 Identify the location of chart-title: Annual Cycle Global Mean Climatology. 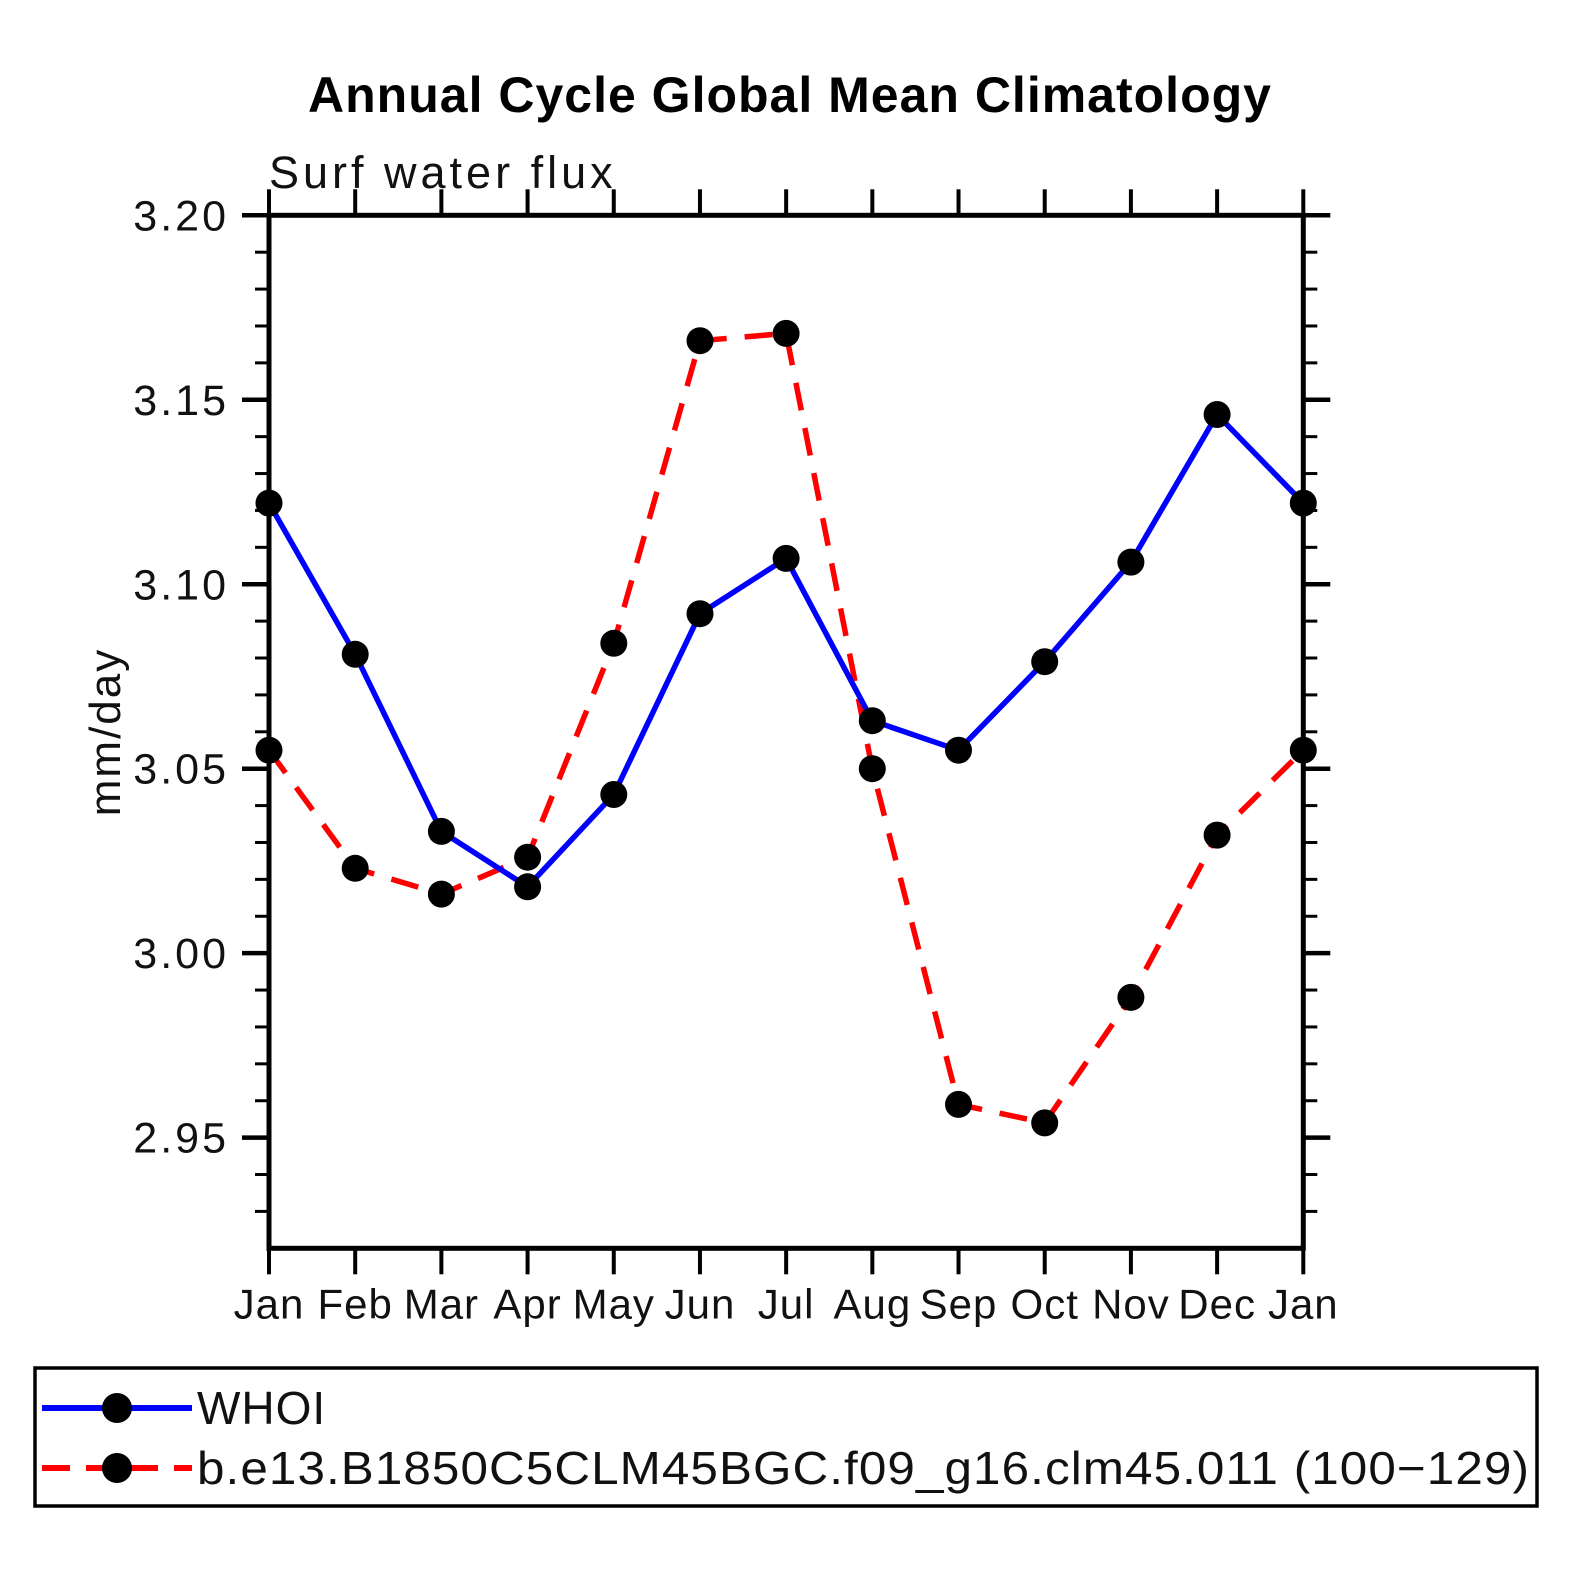
(790, 95).